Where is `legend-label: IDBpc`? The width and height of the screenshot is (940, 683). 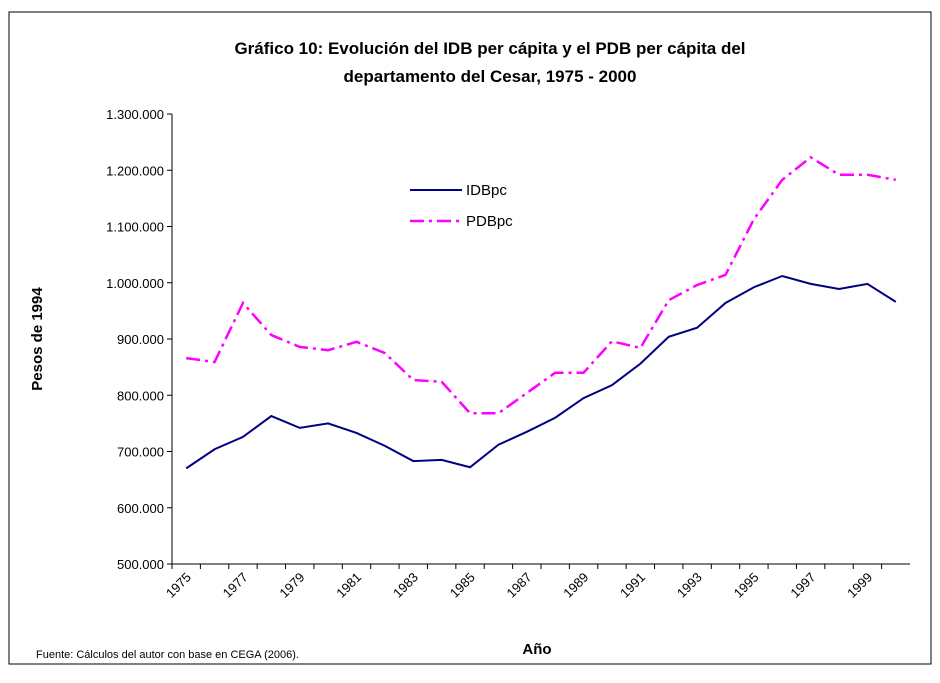 legend-label: IDBpc is located at coordinates (486, 190).